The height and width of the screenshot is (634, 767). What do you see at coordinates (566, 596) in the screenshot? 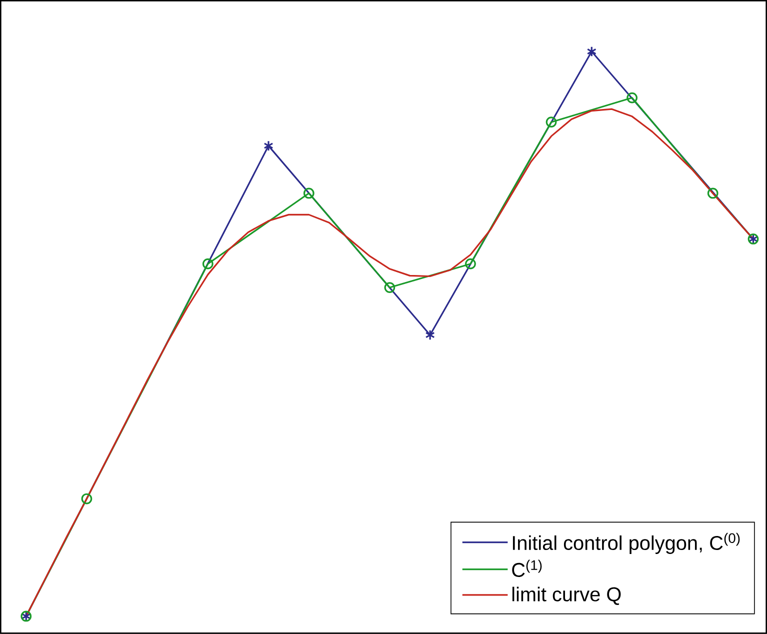
I see `legend-label: limit curve Q` at bounding box center [566, 596].